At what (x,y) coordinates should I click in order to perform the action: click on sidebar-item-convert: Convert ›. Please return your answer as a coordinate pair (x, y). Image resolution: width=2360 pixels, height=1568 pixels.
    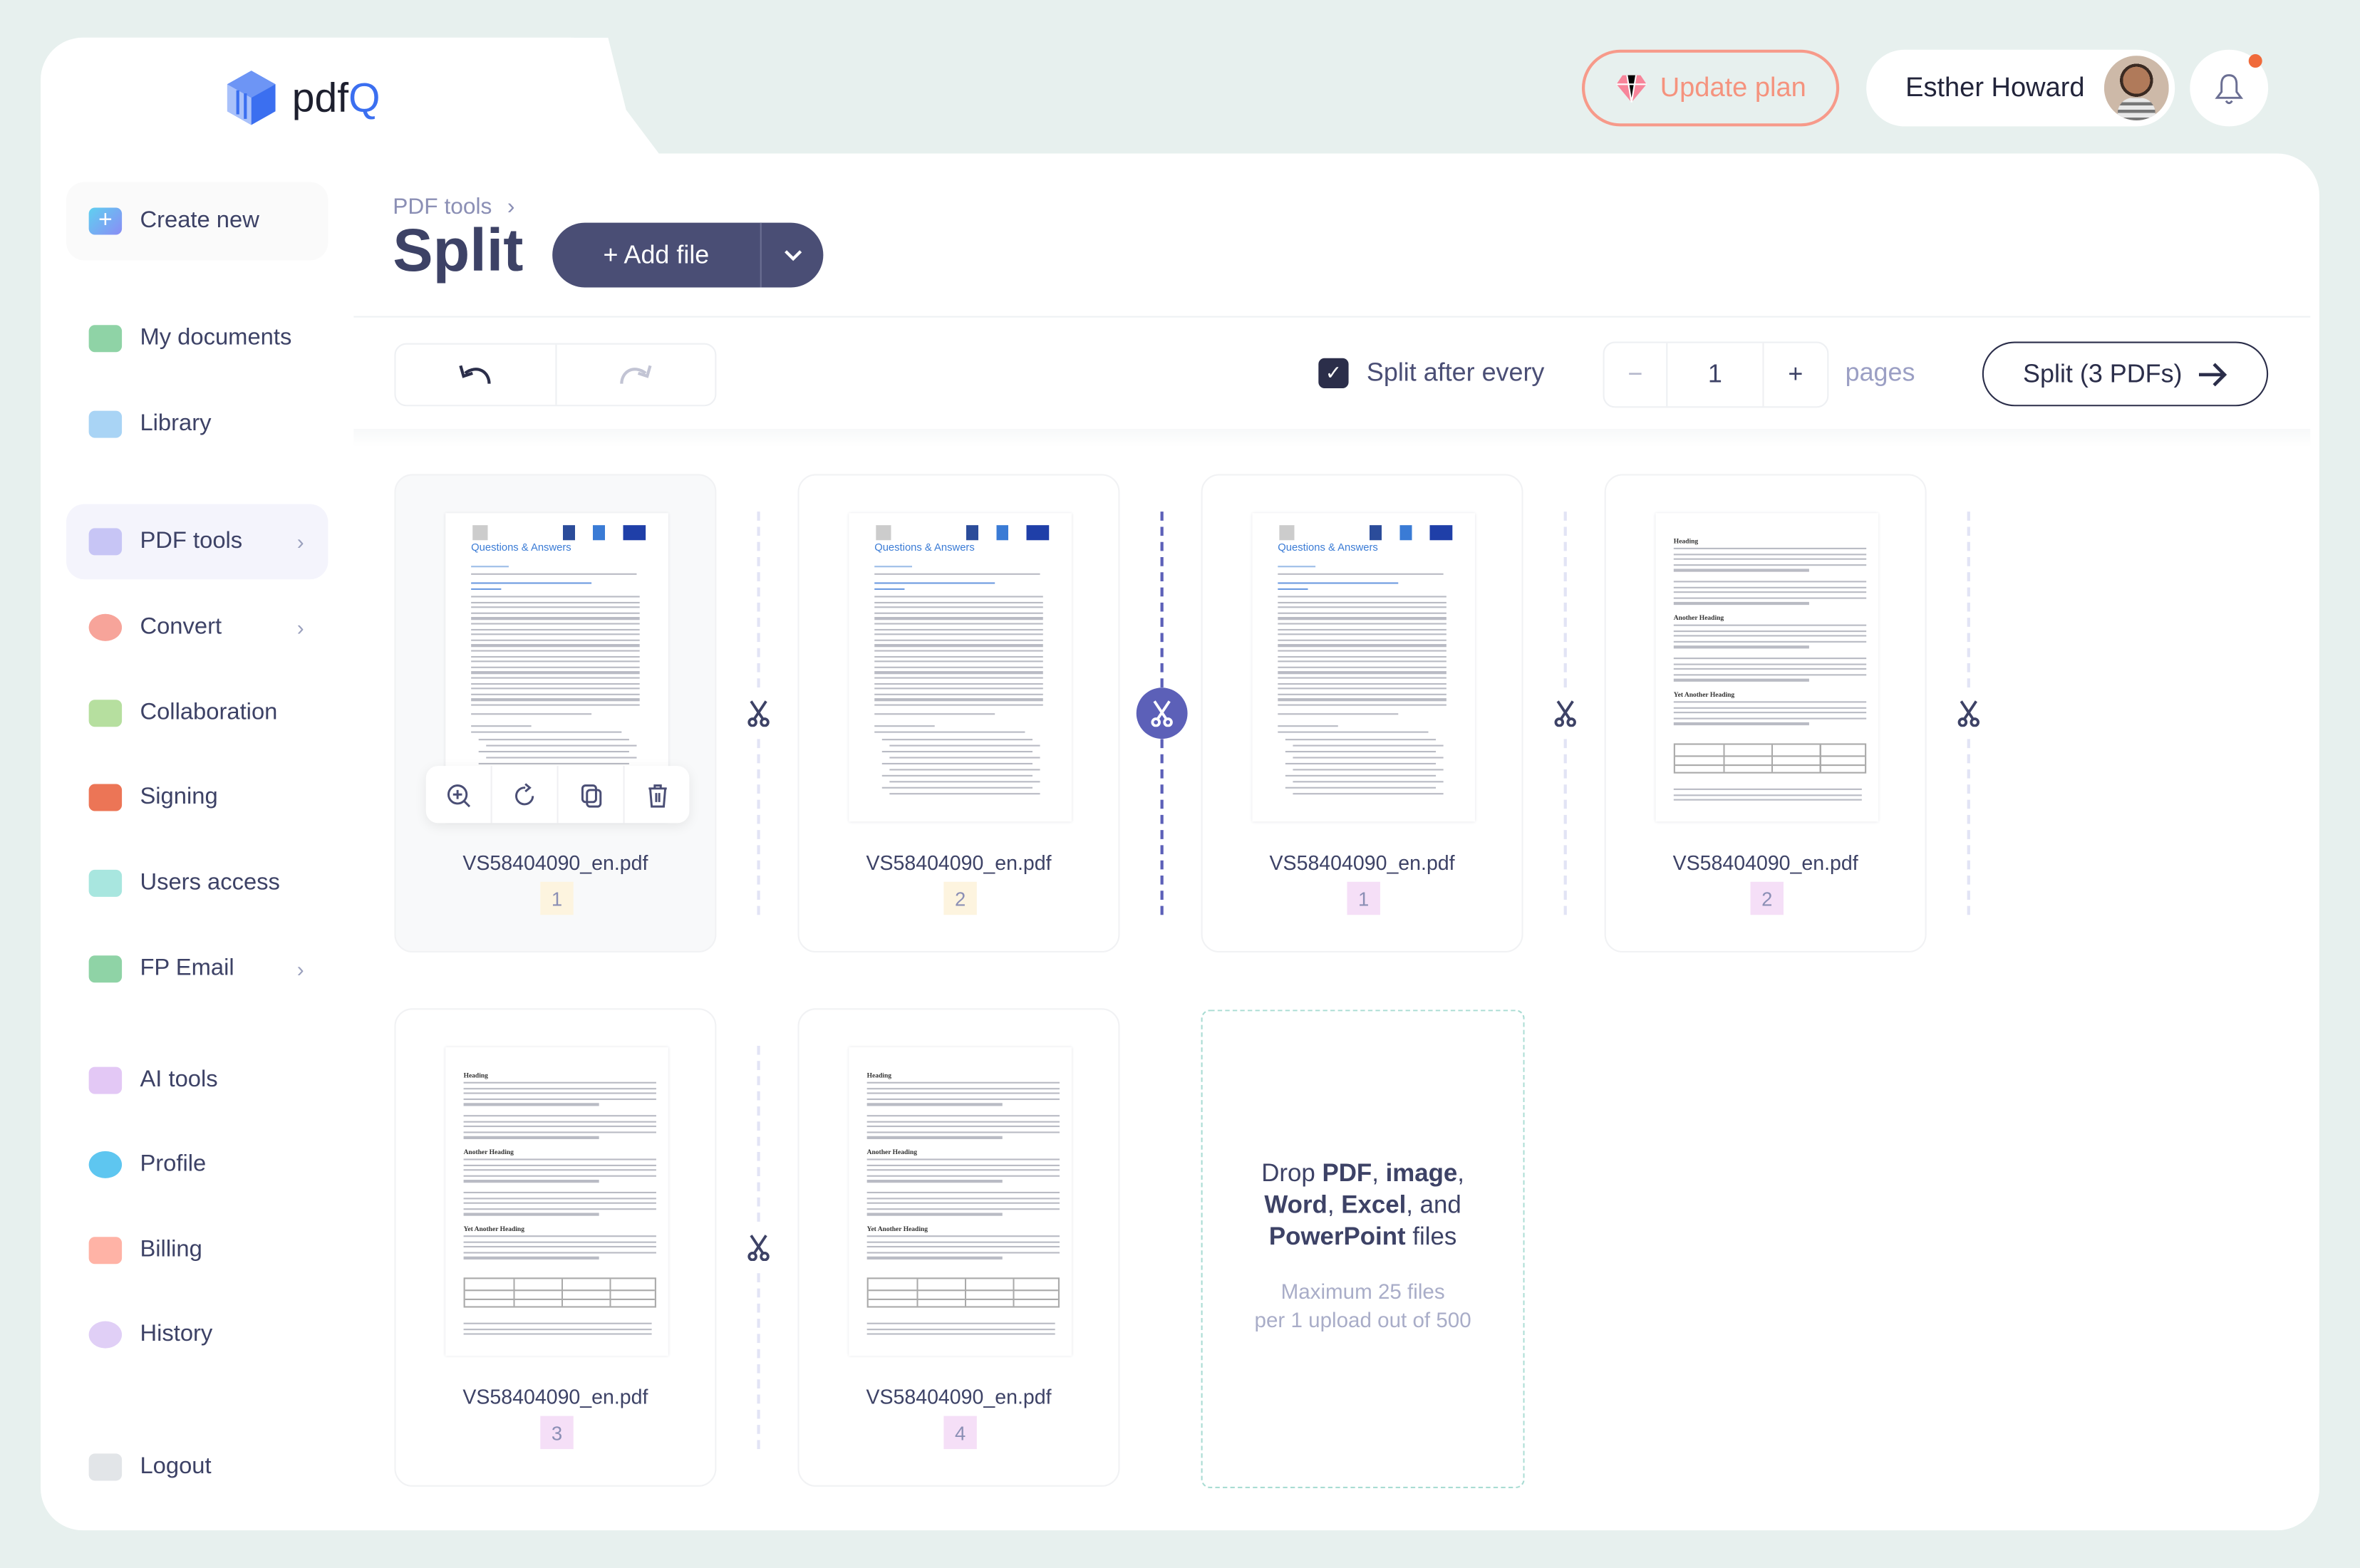
    Looking at the image, I should click on (197, 627).